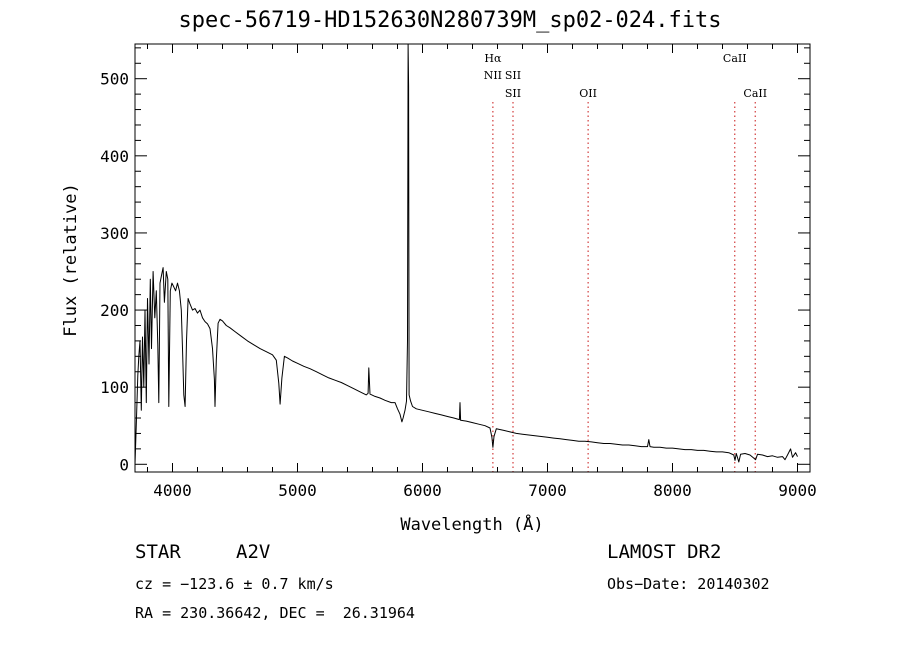  I want to click on y-tick-label: 500, so click(114, 79).